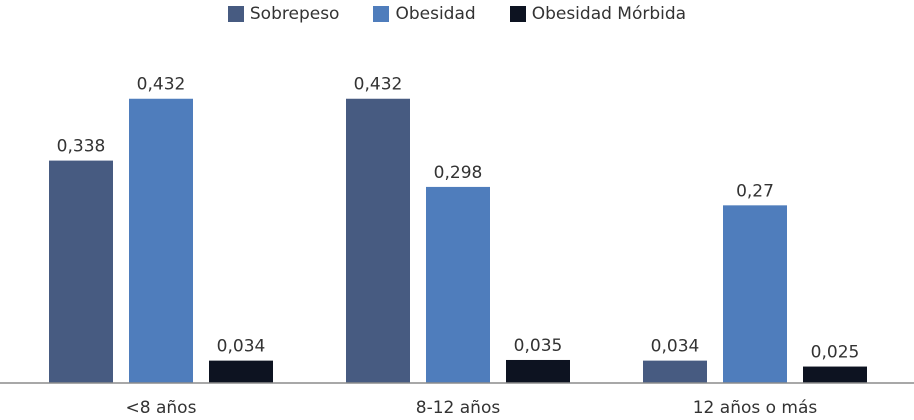  What do you see at coordinates (458, 173) in the screenshot?
I see `data-label-1-1: 0,298` at bounding box center [458, 173].